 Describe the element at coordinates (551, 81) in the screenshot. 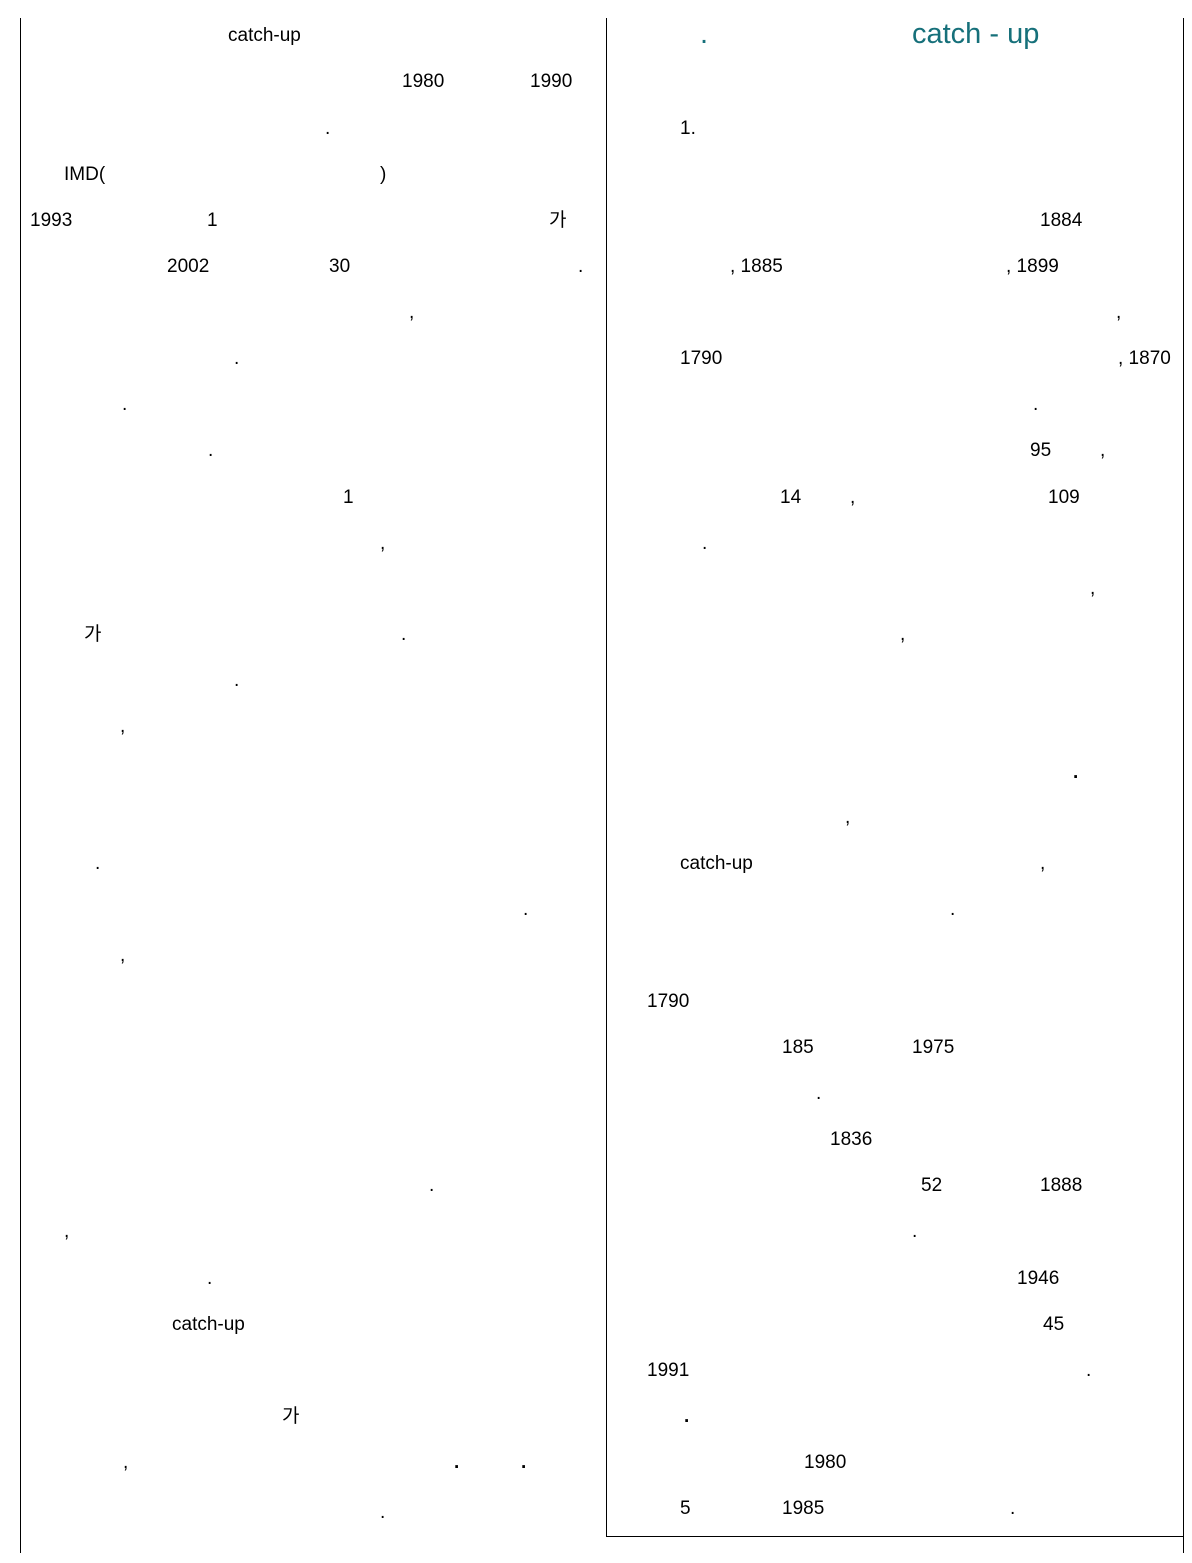

I see `text-fragment: 1990` at that location.